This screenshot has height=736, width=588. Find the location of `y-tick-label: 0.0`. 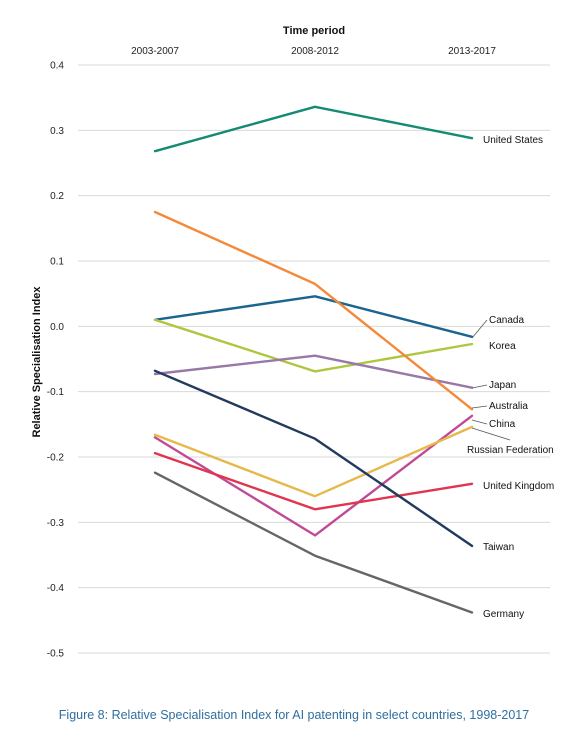

y-tick-label: 0.0 is located at coordinates (57, 327).